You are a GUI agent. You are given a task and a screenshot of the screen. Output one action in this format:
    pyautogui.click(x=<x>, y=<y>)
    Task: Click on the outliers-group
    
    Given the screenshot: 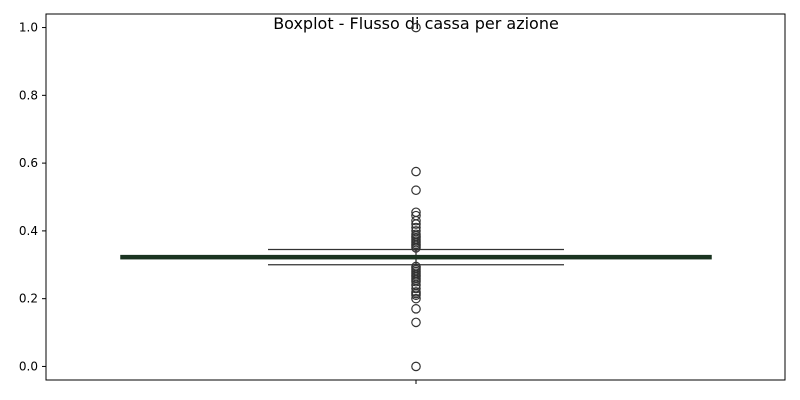 What is the action you would take?
    pyautogui.click(x=416, y=197)
    